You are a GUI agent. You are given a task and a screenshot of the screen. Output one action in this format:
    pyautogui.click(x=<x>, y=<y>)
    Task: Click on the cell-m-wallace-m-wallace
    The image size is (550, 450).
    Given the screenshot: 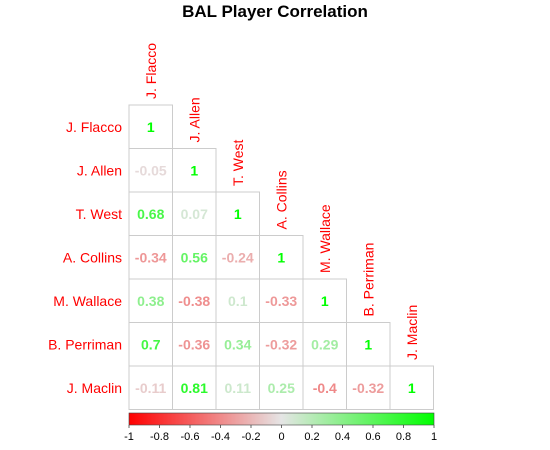 What is the action you would take?
    pyautogui.click(x=324, y=300)
    